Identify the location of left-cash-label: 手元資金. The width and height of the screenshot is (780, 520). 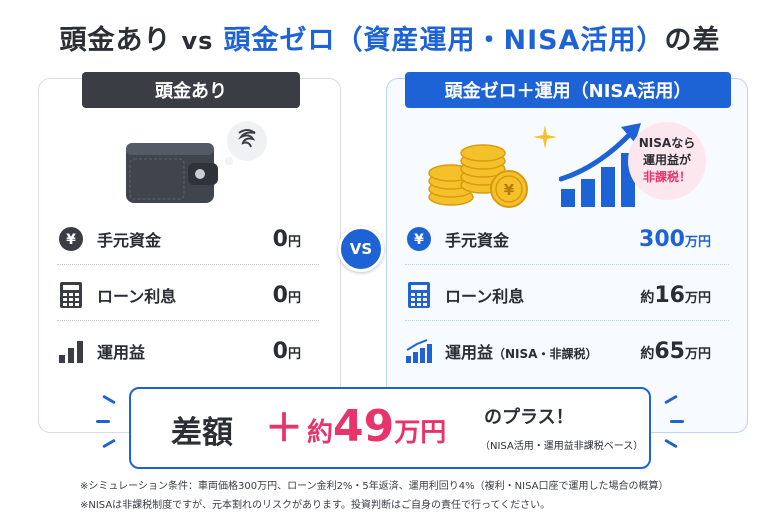
(129, 240).